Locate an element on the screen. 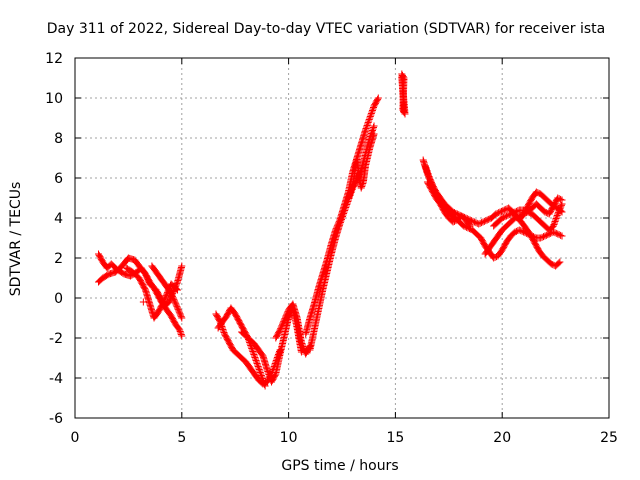 This screenshot has height=480, width=640. y-axis-label: SDTVAR / TECUs is located at coordinates (16, 239).